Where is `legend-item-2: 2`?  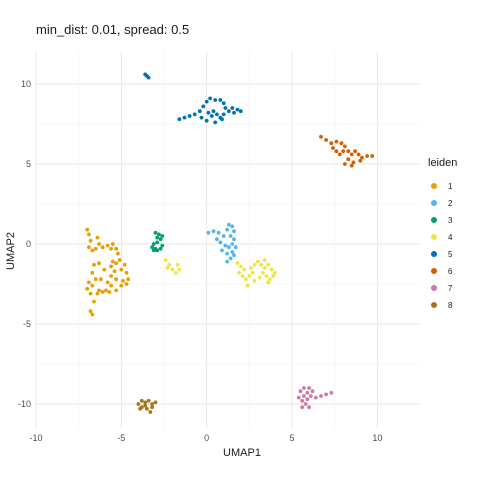
legend-item-2: 2 is located at coordinates (442, 203).